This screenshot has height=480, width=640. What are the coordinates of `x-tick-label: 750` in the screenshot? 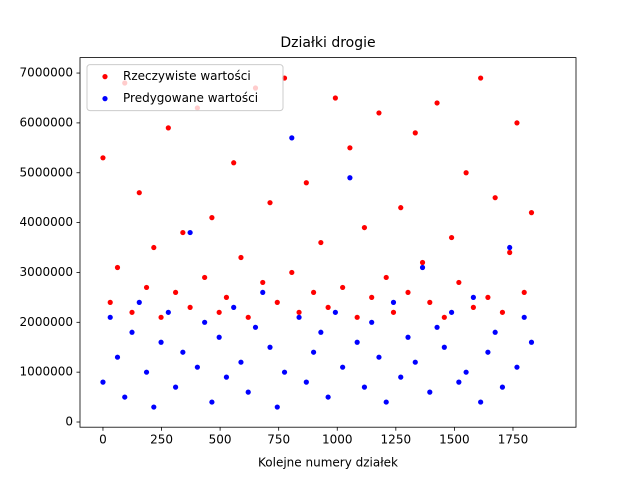 It's located at (278, 440).